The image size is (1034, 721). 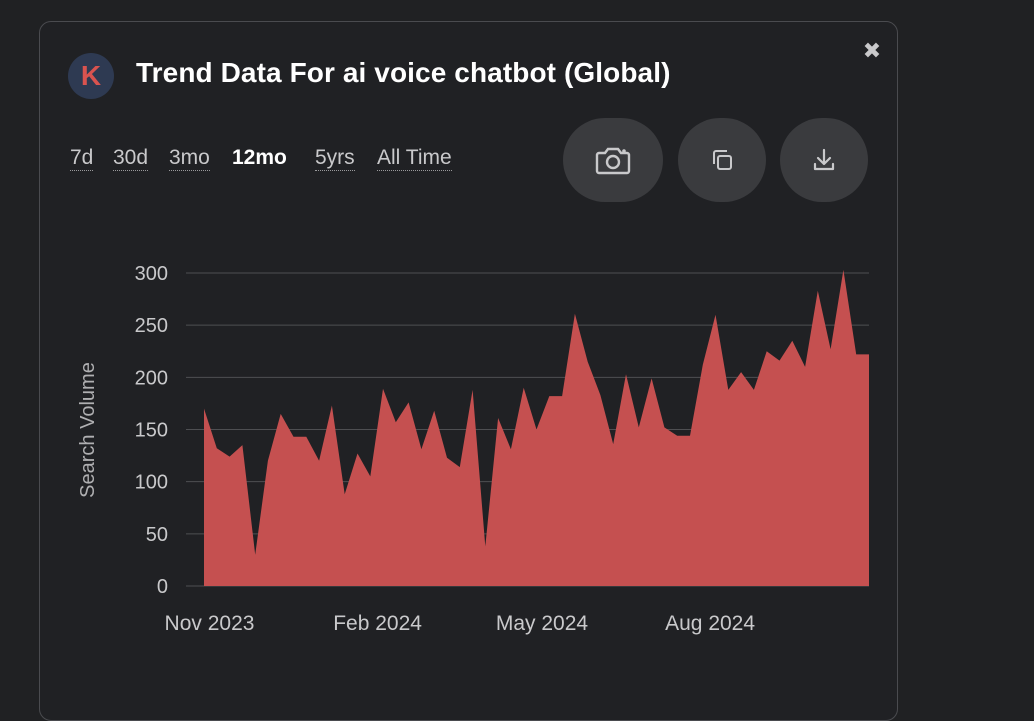 I want to click on range-30d: 30d, so click(x=131, y=158).